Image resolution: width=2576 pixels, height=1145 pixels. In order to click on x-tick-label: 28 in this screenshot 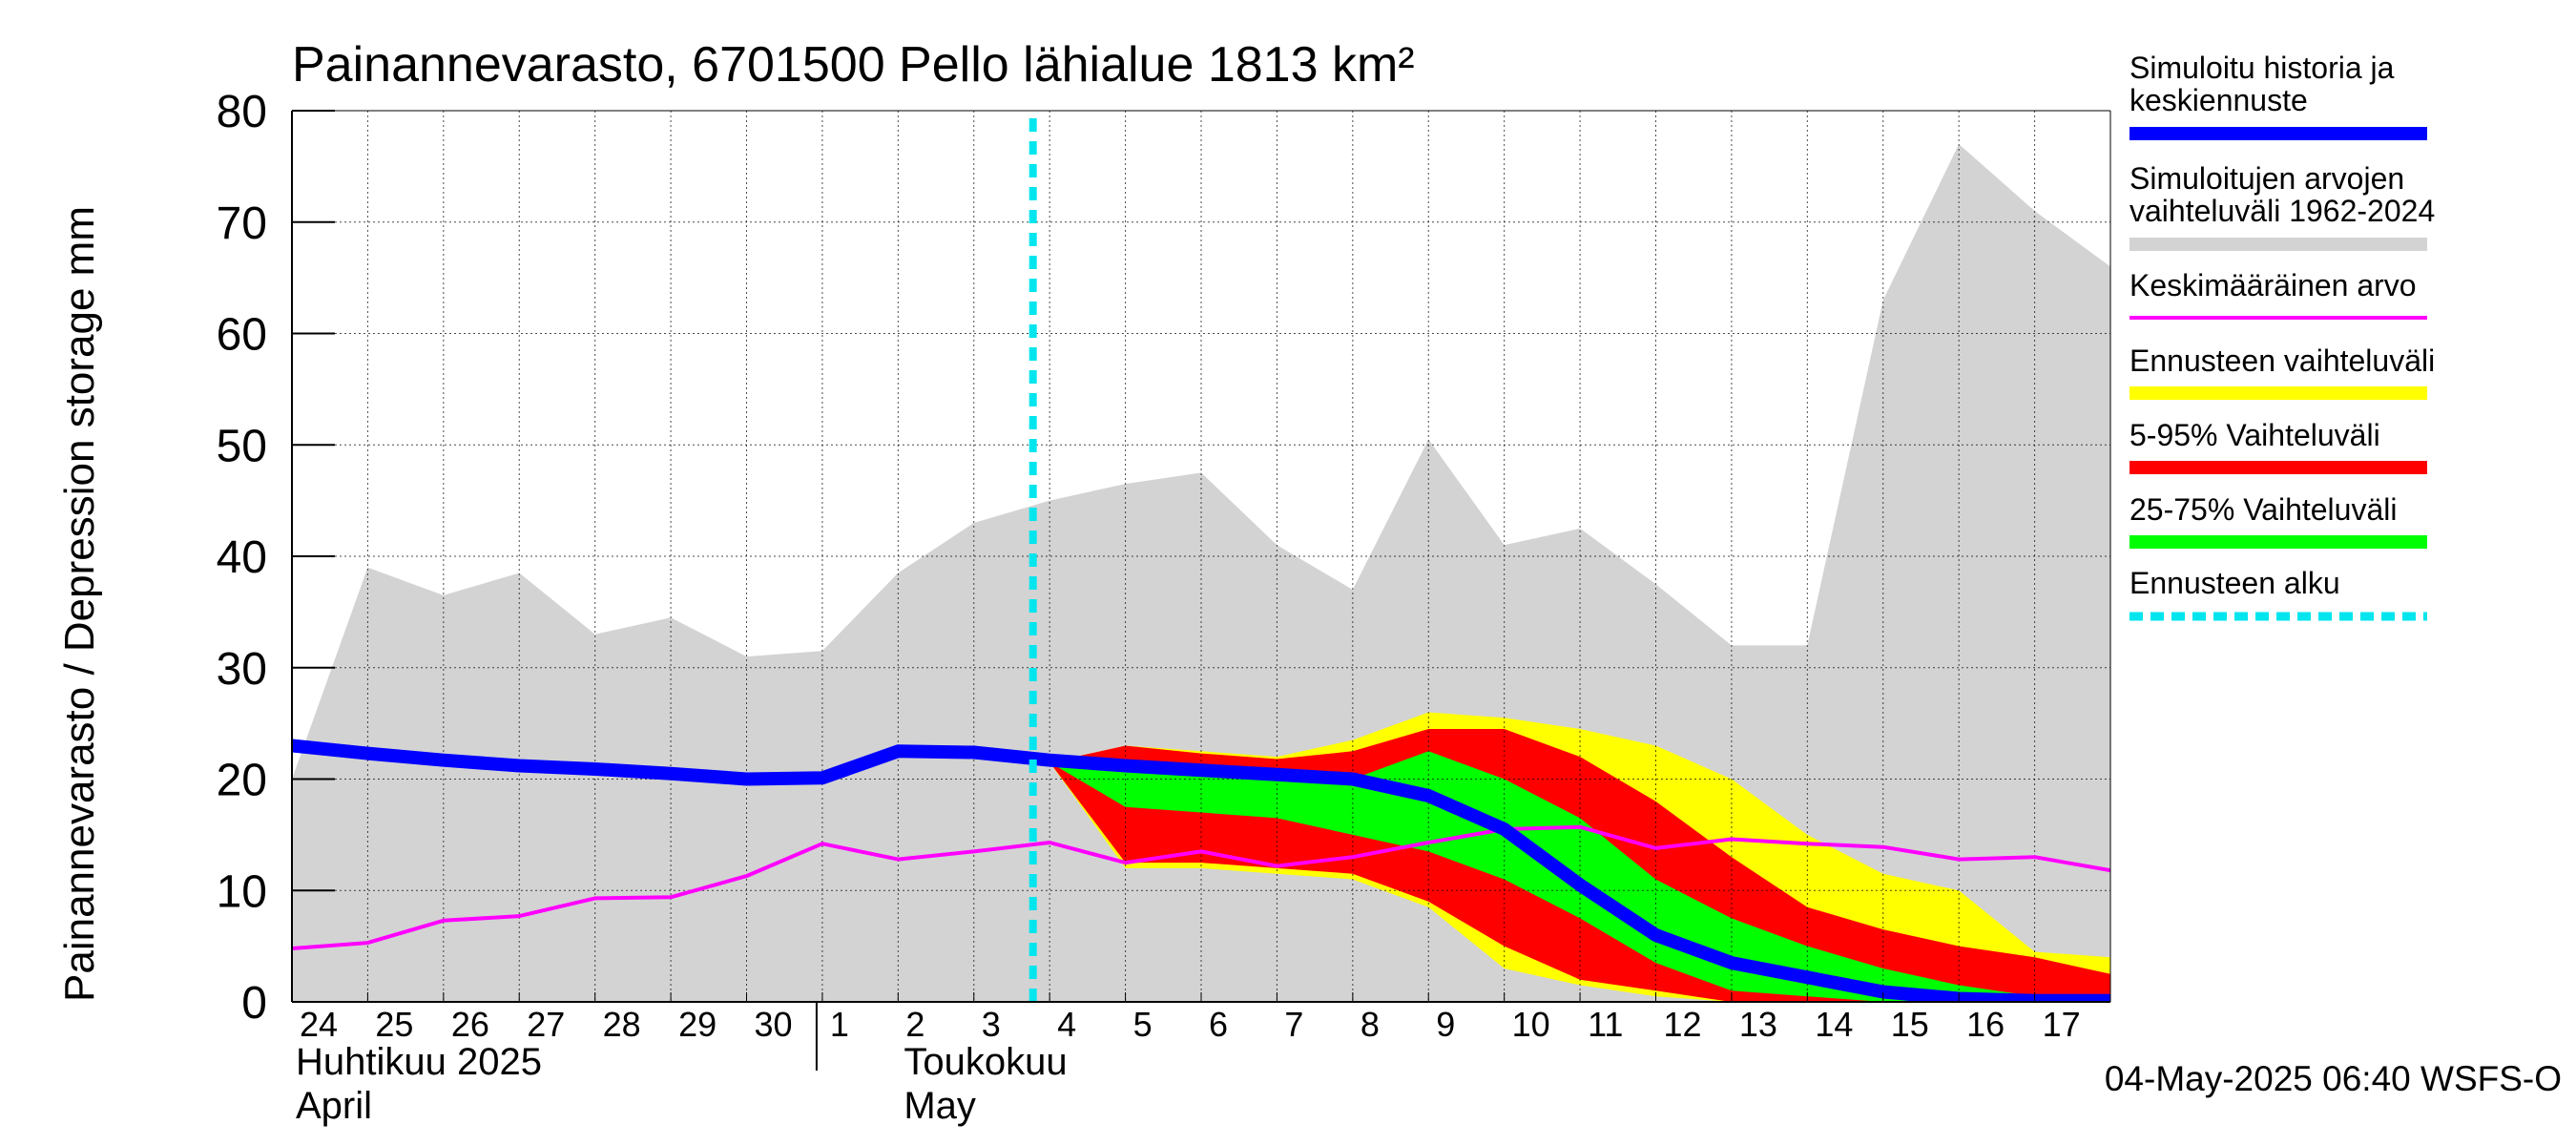, I will do `click(622, 1025)`.